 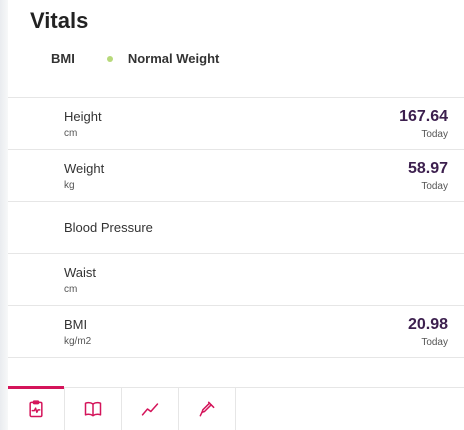 I want to click on bottom-tab-bar, so click(x=236, y=408).